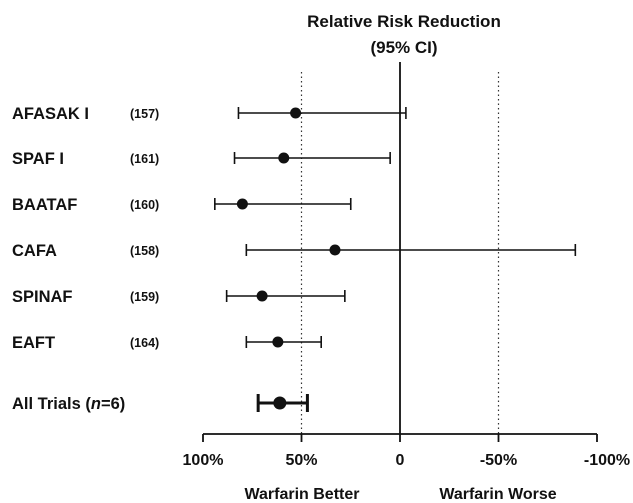  I want to click on study-reference: (160), so click(144, 205).